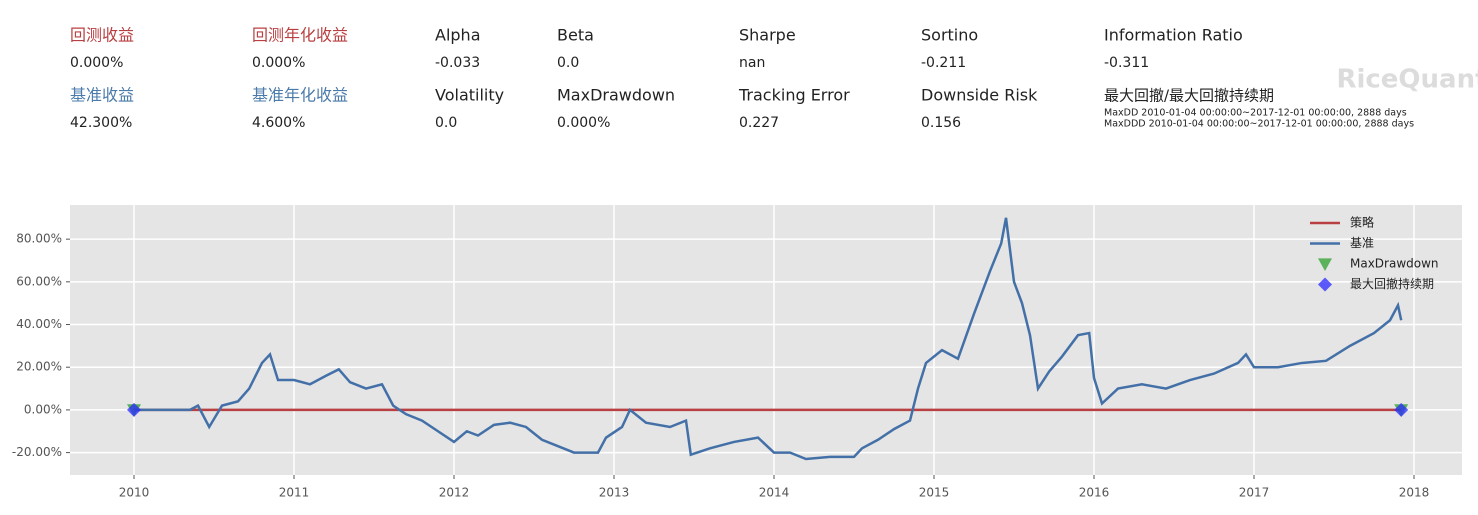 Image resolution: width=1478 pixels, height=515 pixels. Describe the element at coordinates (767, 35) in the screenshot. I see `metric-label: Sharpe` at that location.